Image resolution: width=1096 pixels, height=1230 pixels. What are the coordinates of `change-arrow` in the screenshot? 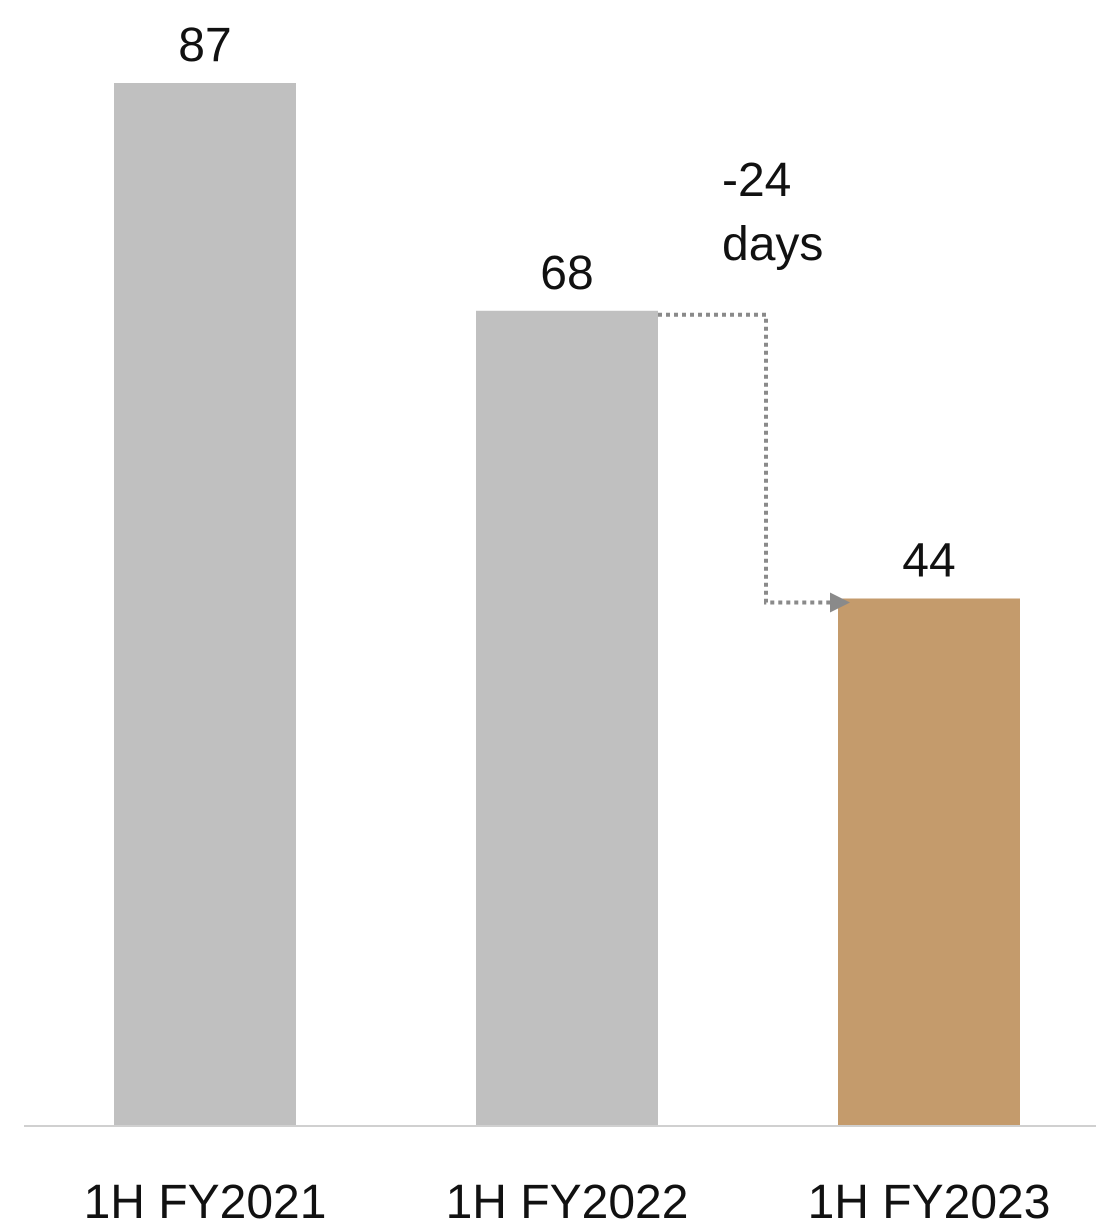 It's located at (754, 462).